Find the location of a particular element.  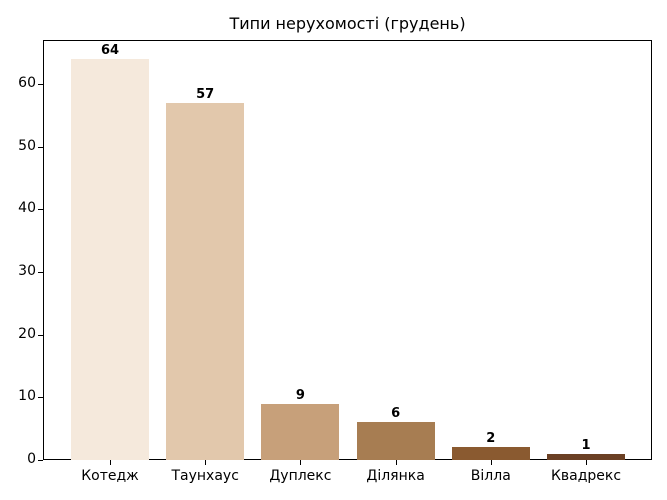

bar-value-label: 1 is located at coordinates (586, 445).